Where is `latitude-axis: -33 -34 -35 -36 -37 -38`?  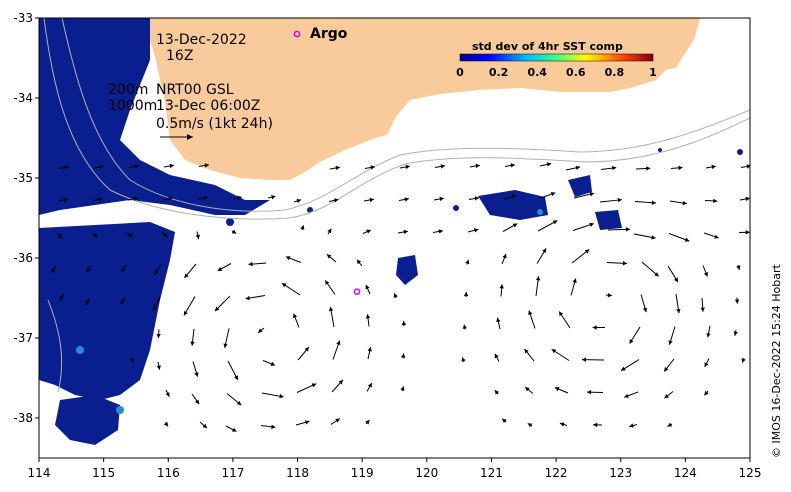 latitude-axis: -33 -34 -35 -36 -37 -38 is located at coordinates (26, 218).